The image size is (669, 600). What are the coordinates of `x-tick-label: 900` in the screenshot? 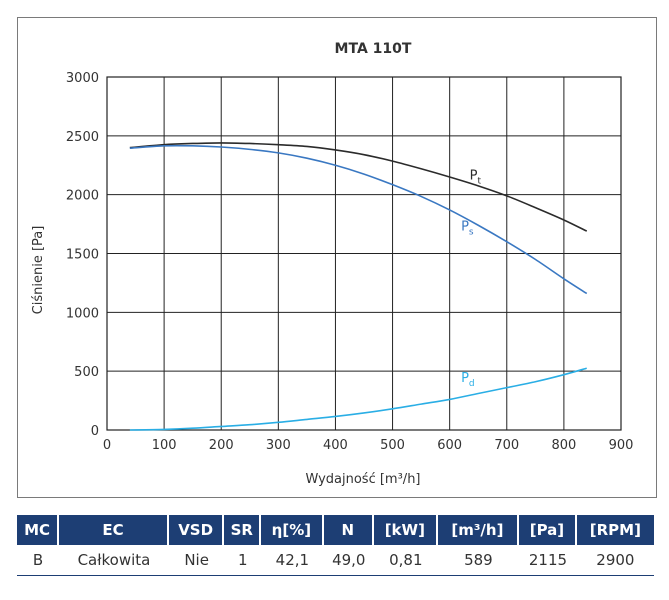 It's located at (621, 445).